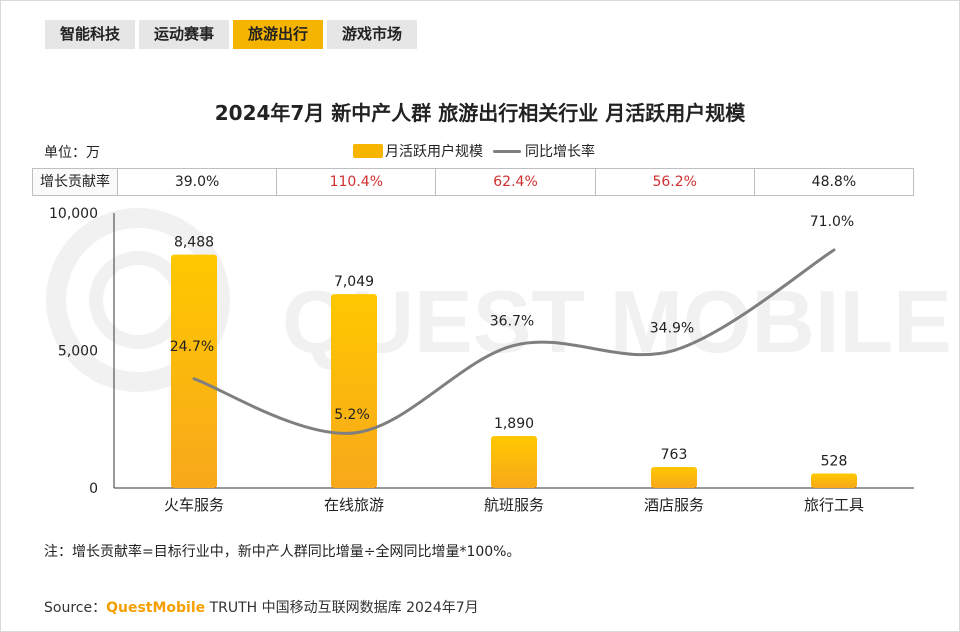 The image size is (960, 632). Describe the element at coordinates (834, 461) in the screenshot. I see `bar-value-label: 528` at that location.